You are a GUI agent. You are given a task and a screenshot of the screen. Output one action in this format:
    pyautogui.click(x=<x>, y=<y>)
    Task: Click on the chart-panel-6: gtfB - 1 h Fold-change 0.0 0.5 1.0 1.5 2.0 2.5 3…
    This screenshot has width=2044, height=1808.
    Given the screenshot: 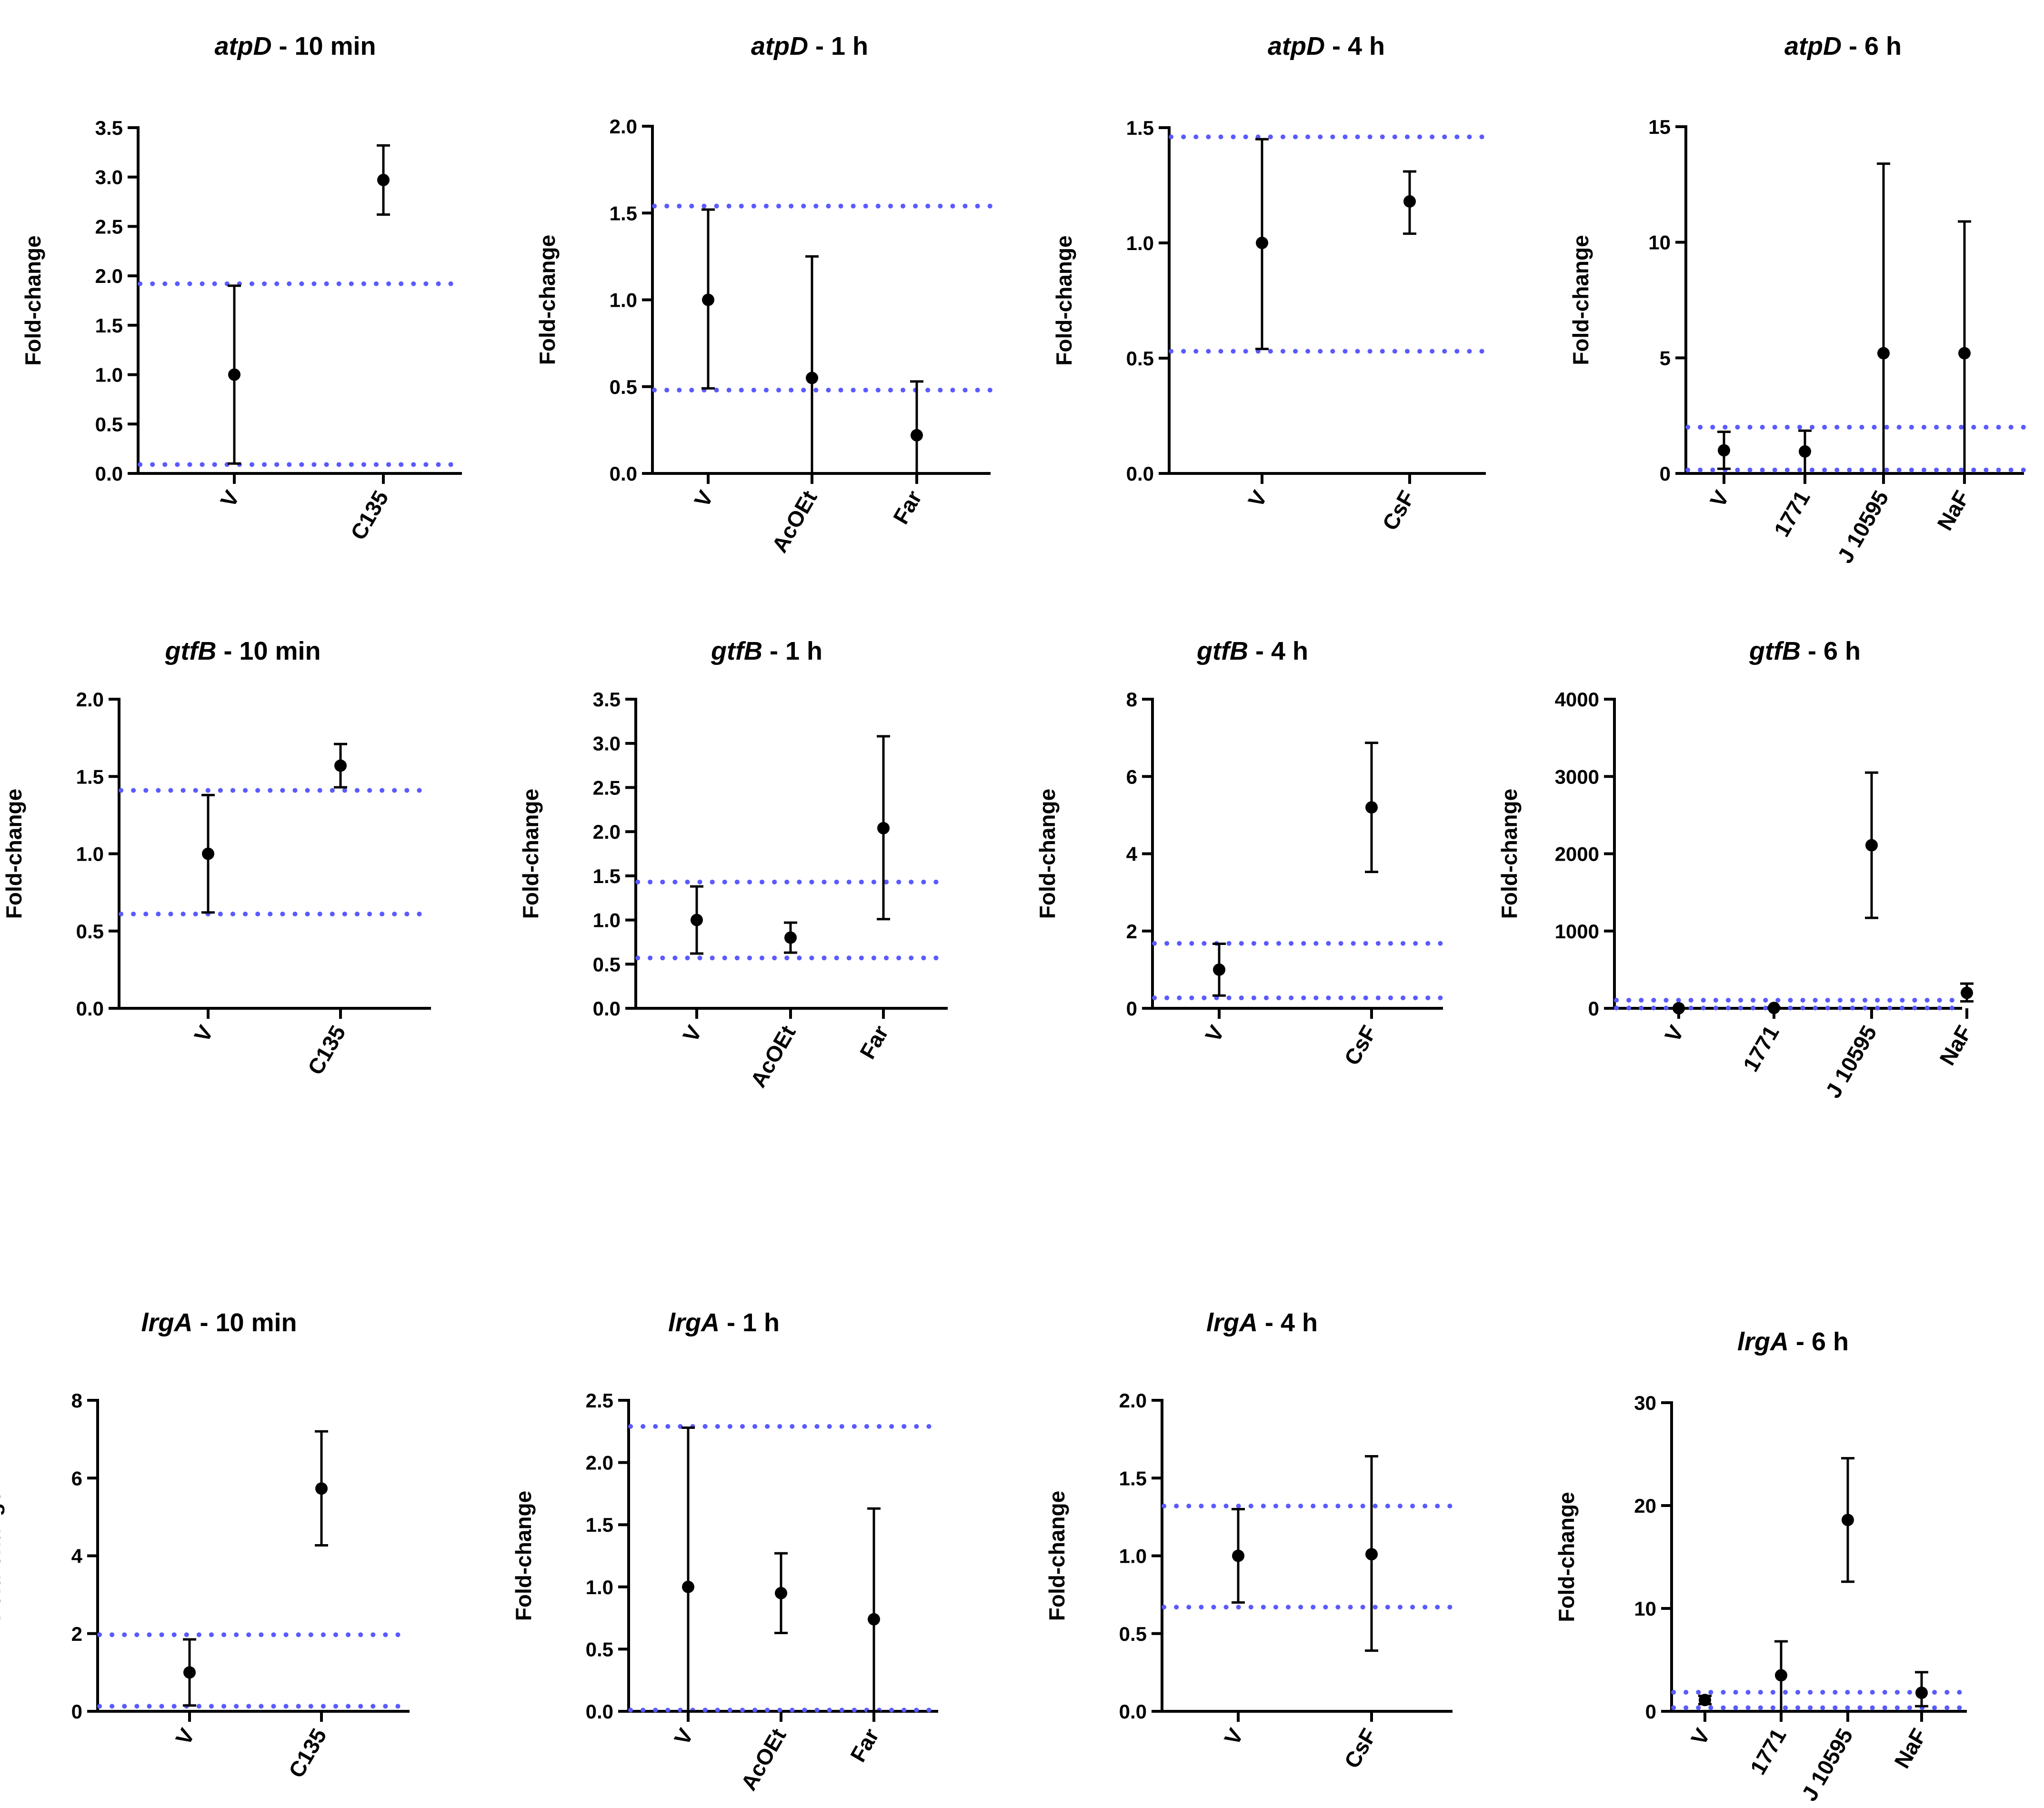 What is the action you would take?
    pyautogui.click(x=734, y=865)
    